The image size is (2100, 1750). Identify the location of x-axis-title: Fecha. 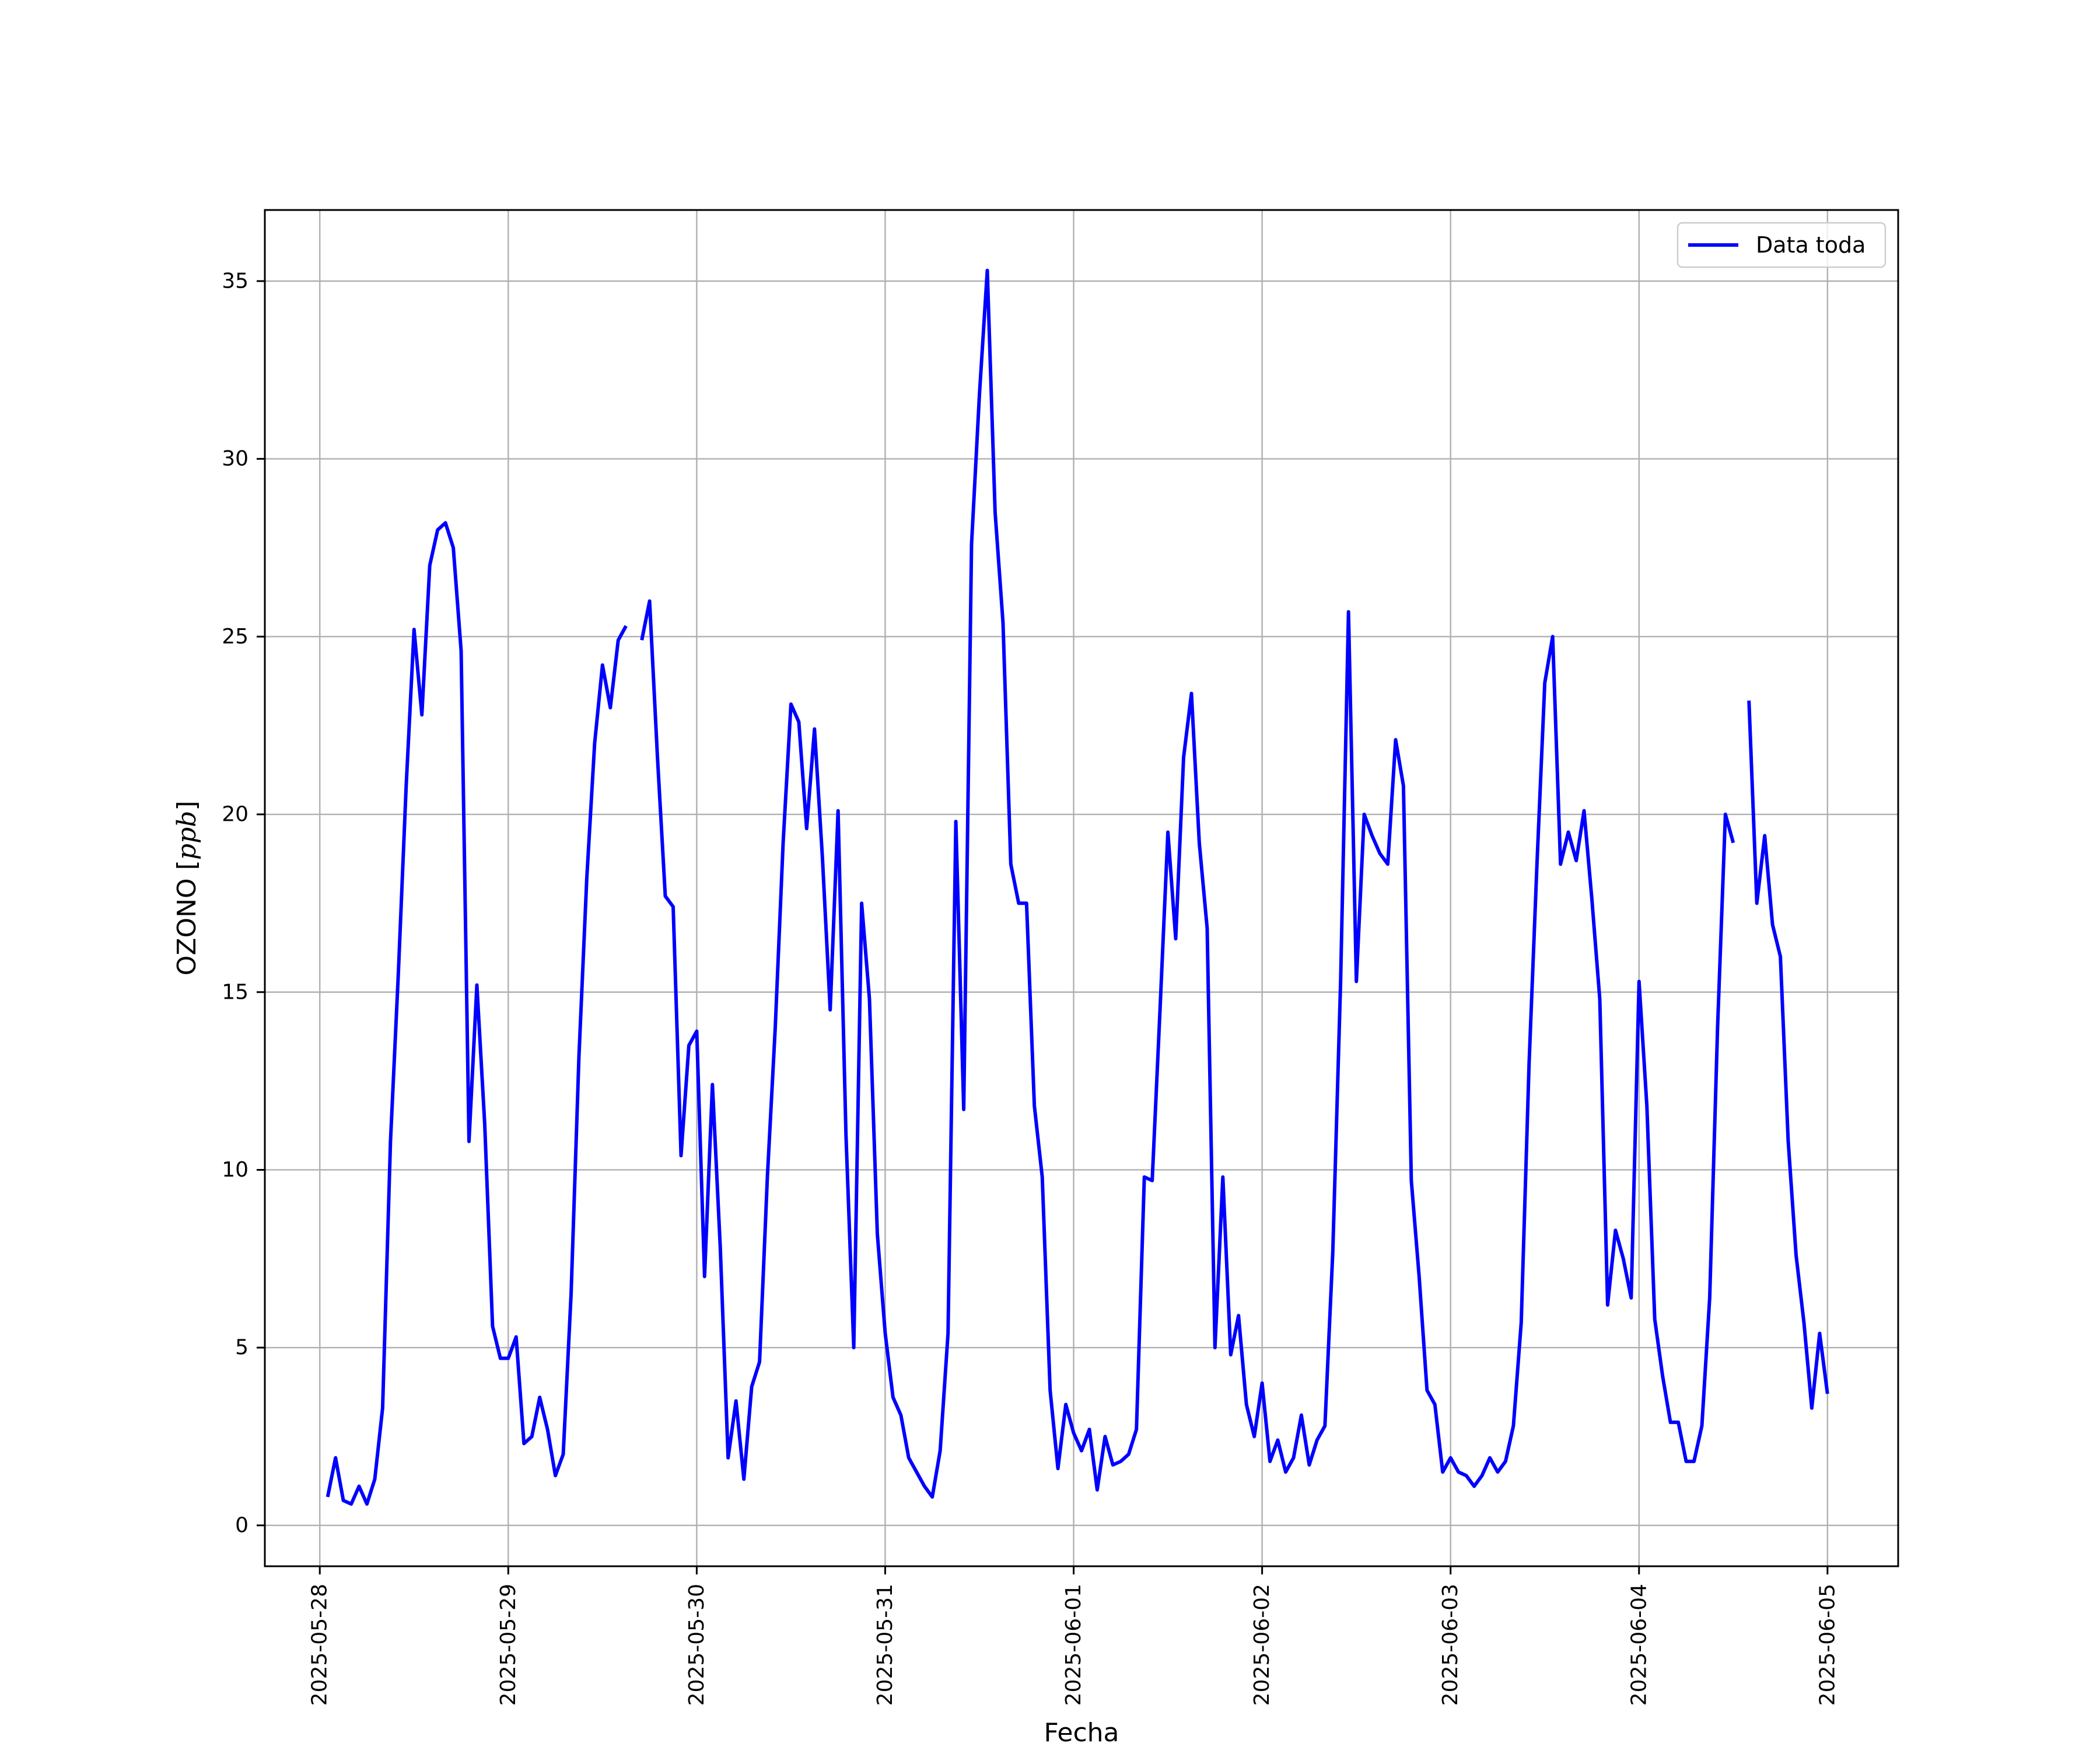
(1081, 1733).